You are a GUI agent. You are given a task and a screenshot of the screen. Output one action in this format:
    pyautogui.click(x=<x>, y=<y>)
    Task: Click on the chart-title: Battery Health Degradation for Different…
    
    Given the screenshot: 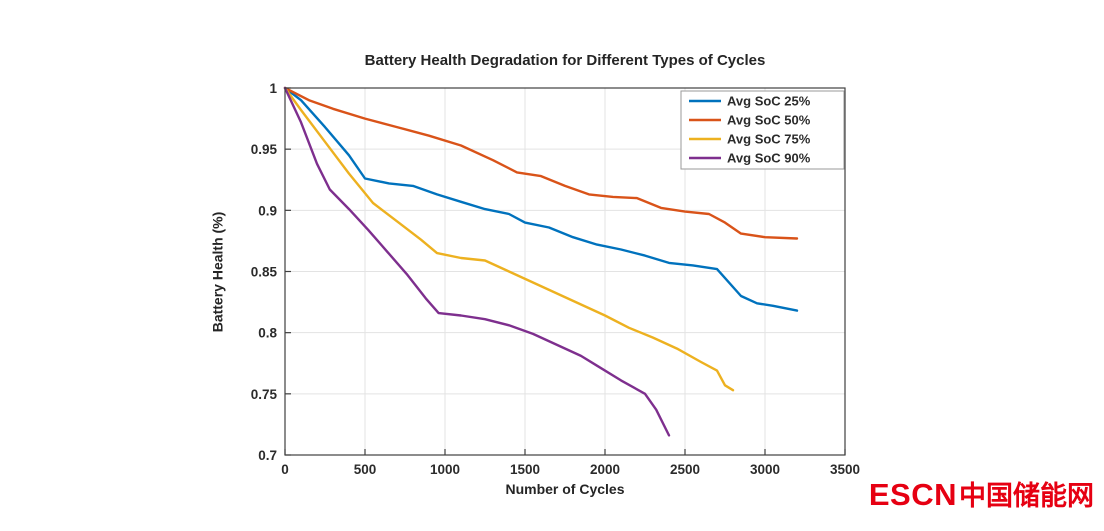 What is the action you would take?
    pyautogui.click(x=565, y=60)
    